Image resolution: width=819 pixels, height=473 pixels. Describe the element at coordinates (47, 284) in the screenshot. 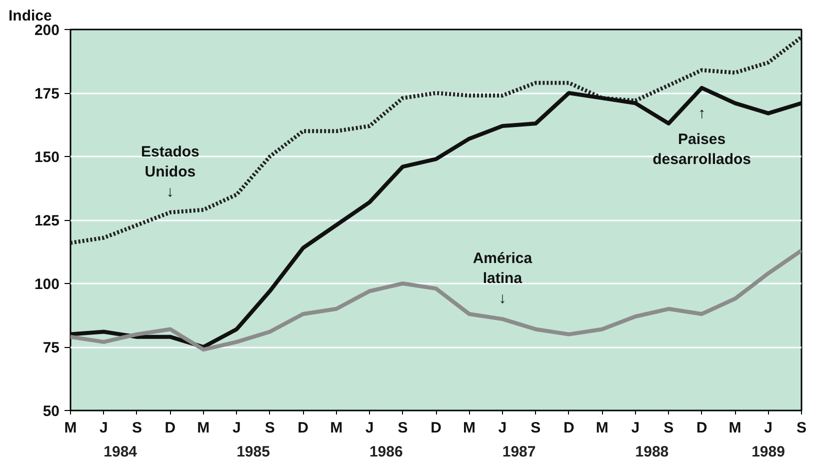

I see `y-tick-label: 100` at that location.